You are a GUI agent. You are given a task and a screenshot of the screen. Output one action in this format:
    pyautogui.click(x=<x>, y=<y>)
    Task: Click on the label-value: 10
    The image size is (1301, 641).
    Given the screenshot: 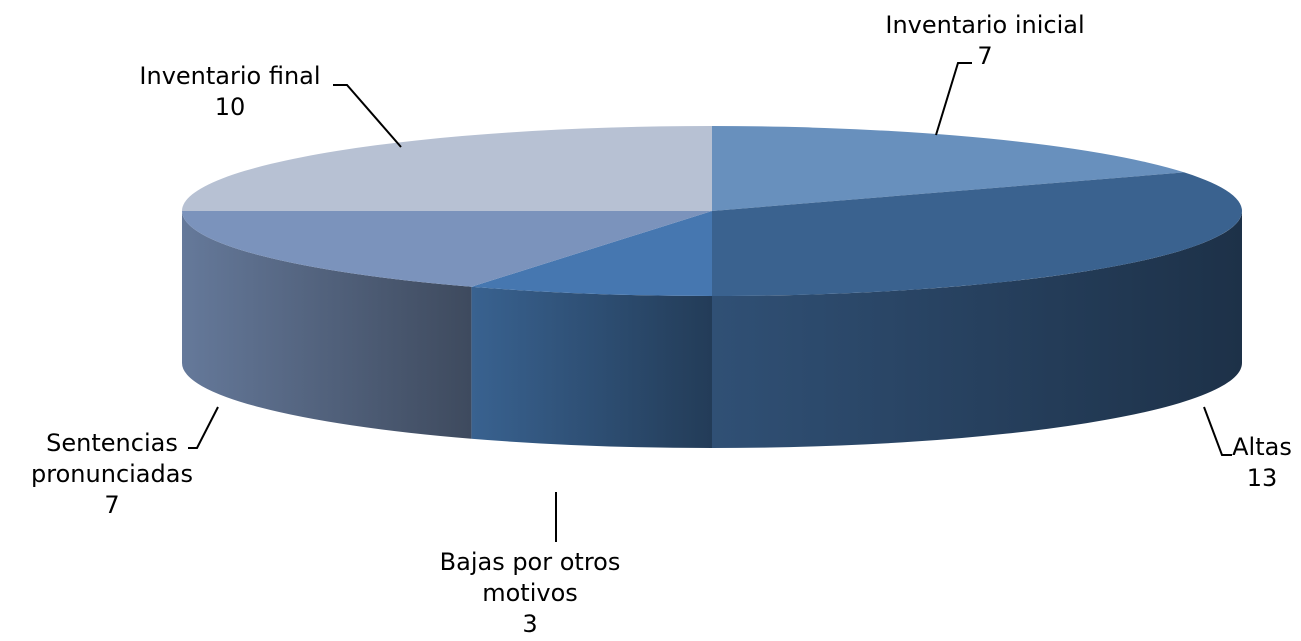 What is the action you would take?
    pyautogui.click(x=230, y=107)
    